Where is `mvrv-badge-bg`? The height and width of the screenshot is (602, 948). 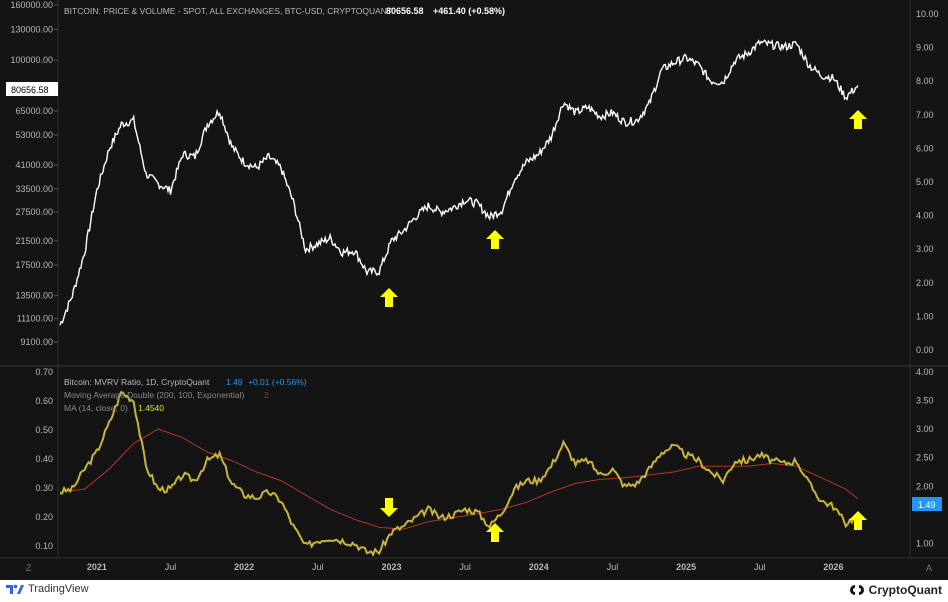
mvrv-badge-bg is located at coordinates (927, 504).